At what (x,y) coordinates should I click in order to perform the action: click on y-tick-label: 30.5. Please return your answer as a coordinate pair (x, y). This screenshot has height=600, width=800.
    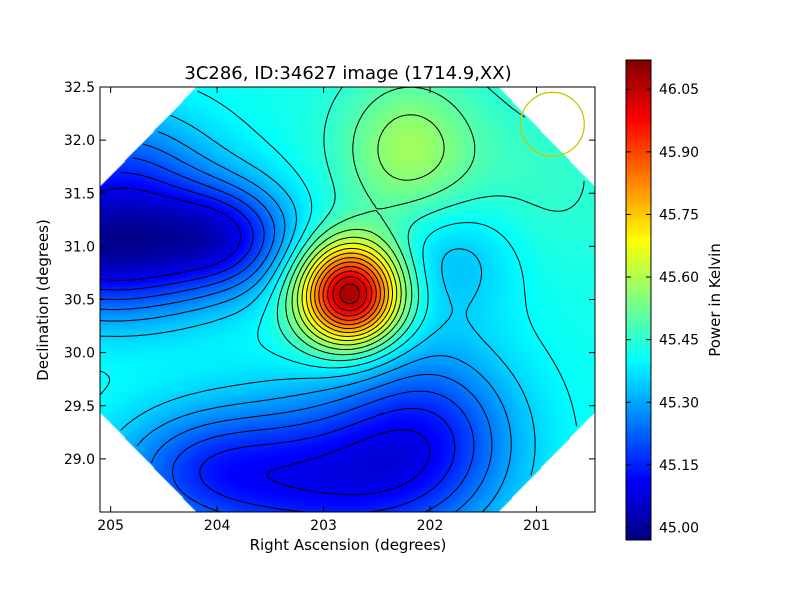
    Looking at the image, I should click on (79, 301).